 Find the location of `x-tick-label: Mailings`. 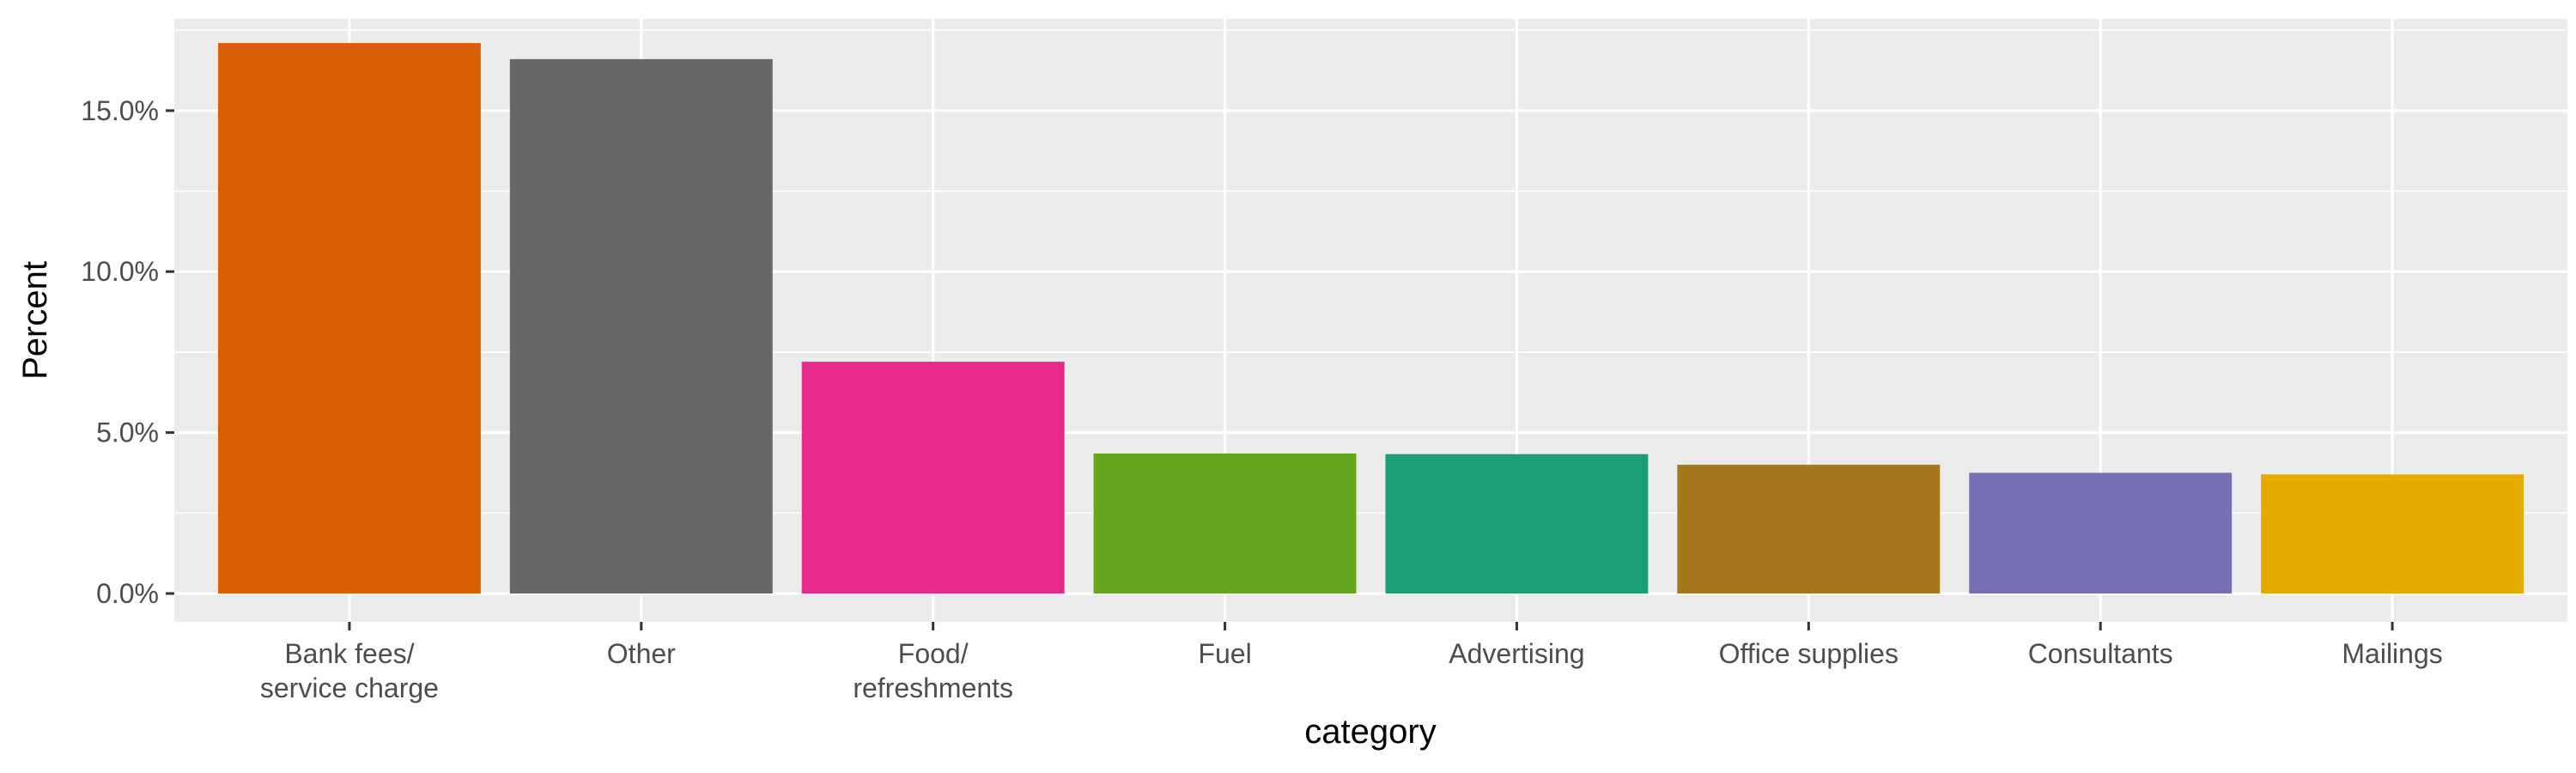

x-tick-label: Mailings is located at coordinates (2392, 653).